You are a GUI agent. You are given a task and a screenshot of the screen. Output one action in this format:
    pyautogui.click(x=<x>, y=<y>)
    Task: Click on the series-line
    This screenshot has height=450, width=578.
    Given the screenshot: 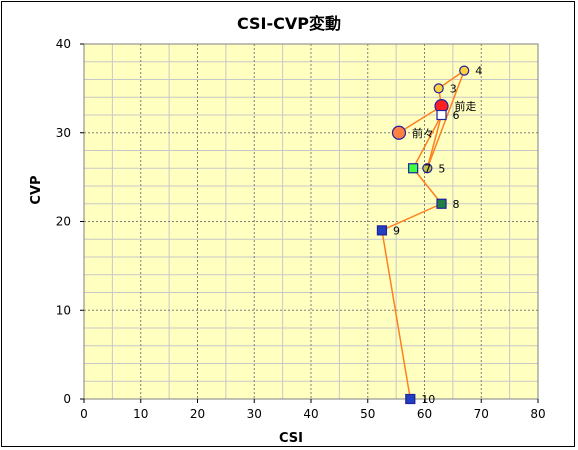 What is the action you would take?
    pyautogui.click(x=423, y=234)
    